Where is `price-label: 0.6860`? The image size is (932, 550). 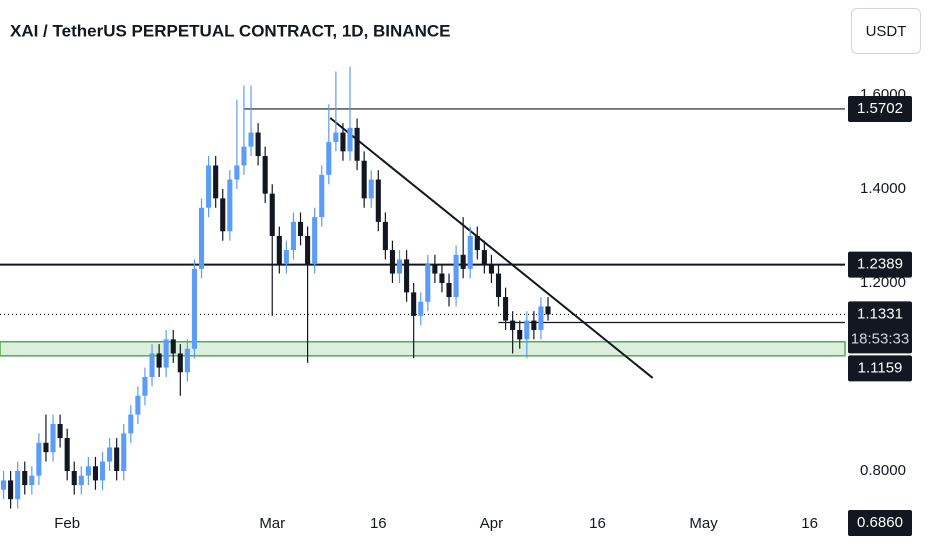 price-label: 0.6860 is located at coordinates (880, 522).